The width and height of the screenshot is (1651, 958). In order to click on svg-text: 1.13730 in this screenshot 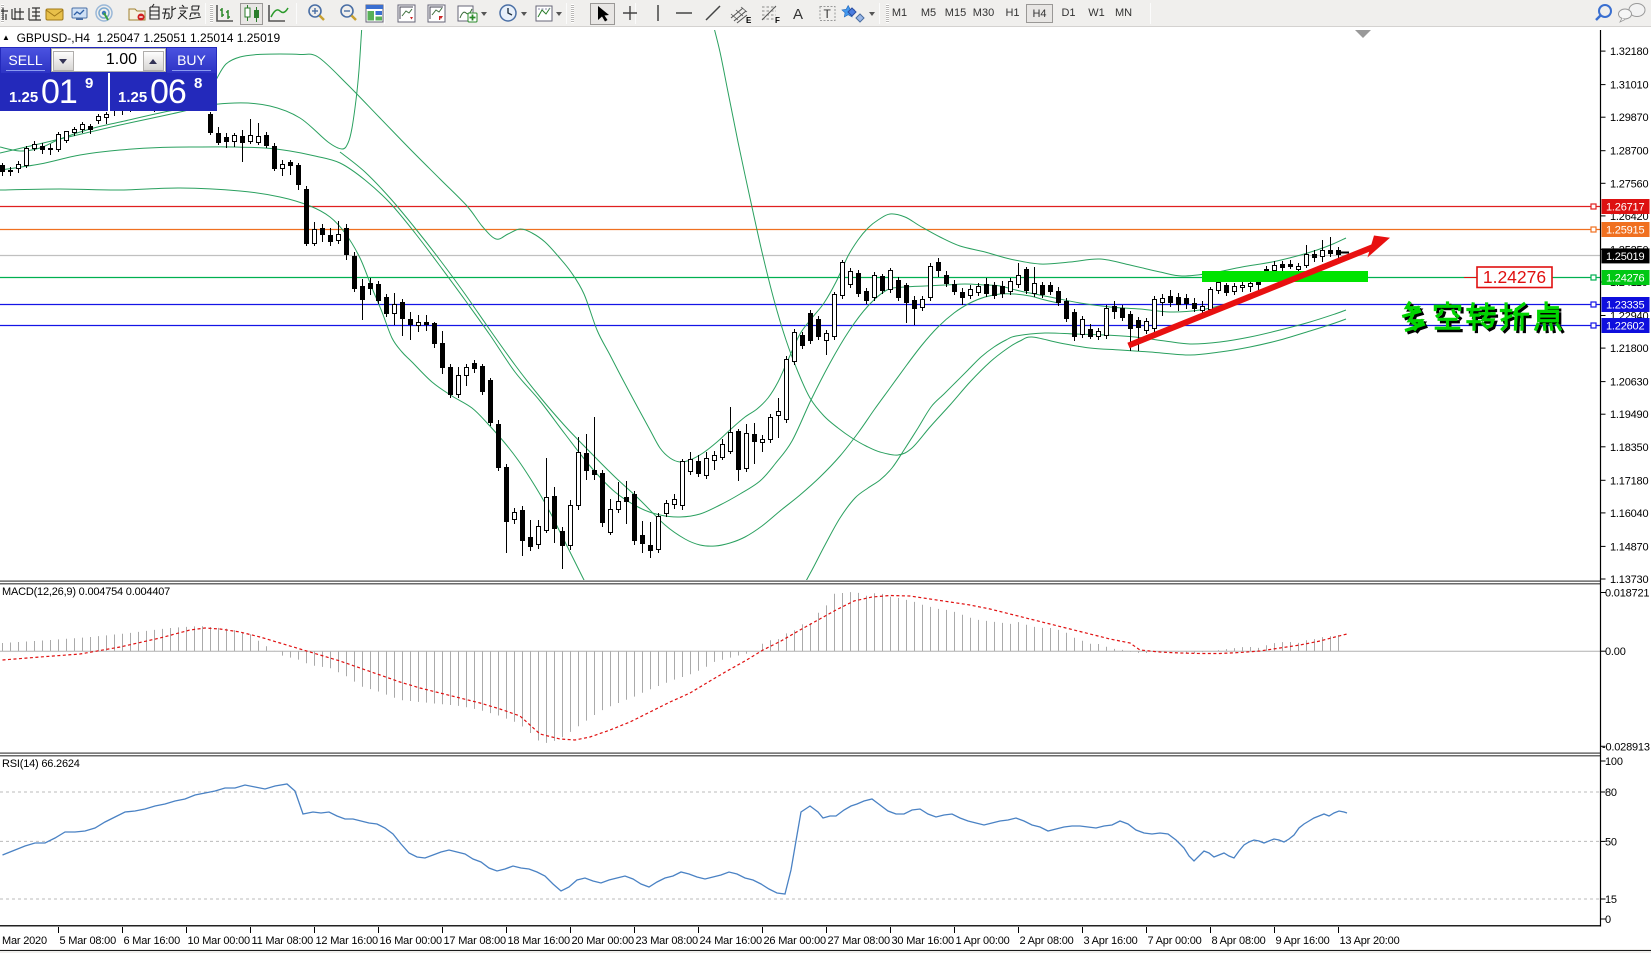, I will do `click(1629, 580)`.